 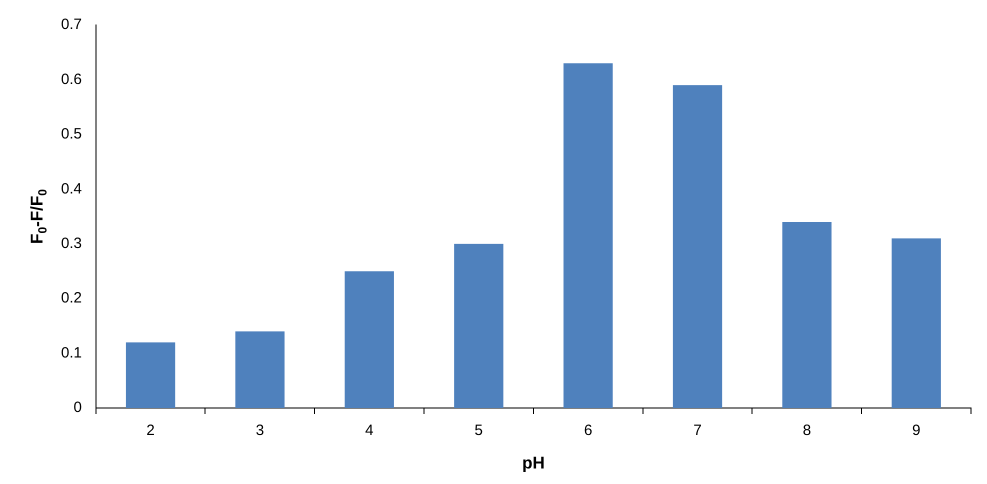 I want to click on x-axis-title: pH, so click(x=533, y=463).